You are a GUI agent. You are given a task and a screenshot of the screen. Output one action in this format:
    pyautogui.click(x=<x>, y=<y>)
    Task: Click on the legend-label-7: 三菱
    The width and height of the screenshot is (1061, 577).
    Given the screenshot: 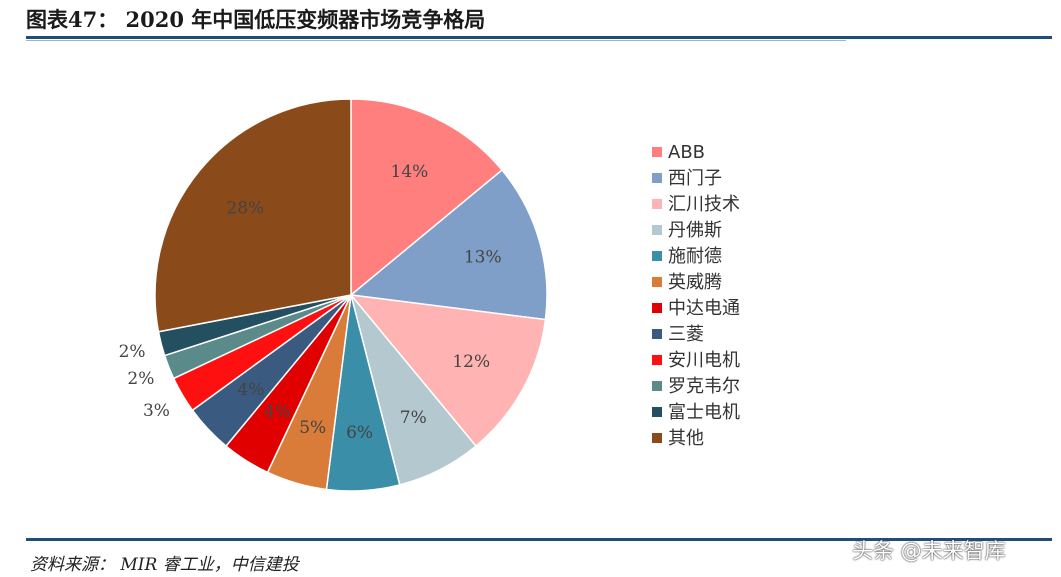 What is the action you would take?
    pyautogui.click(x=686, y=334)
    